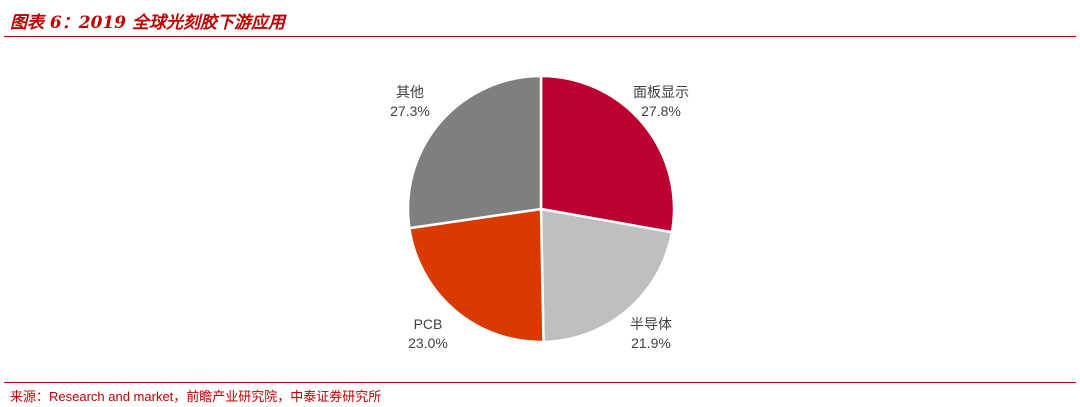 The image size is (1080, 407). I want to click on slice-value-label: 27.8%, so click(661, 111).